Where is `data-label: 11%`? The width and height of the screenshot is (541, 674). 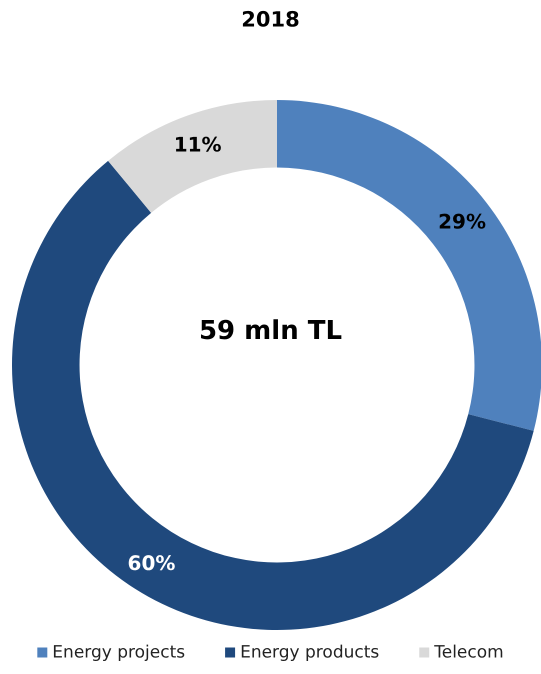 data-label: 11% is located at coordinates (198, 144).